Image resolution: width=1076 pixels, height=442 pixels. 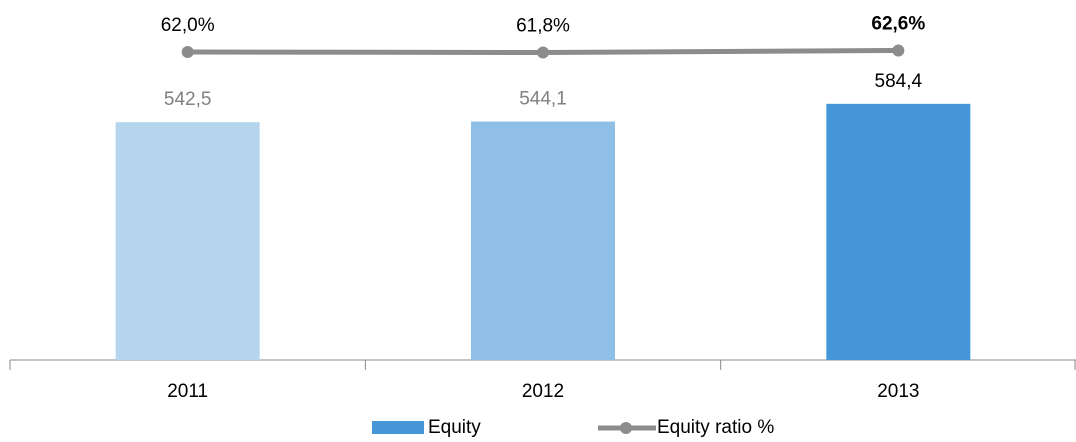 I want to click on data-label: 584,4, so click(x=899, y=81).